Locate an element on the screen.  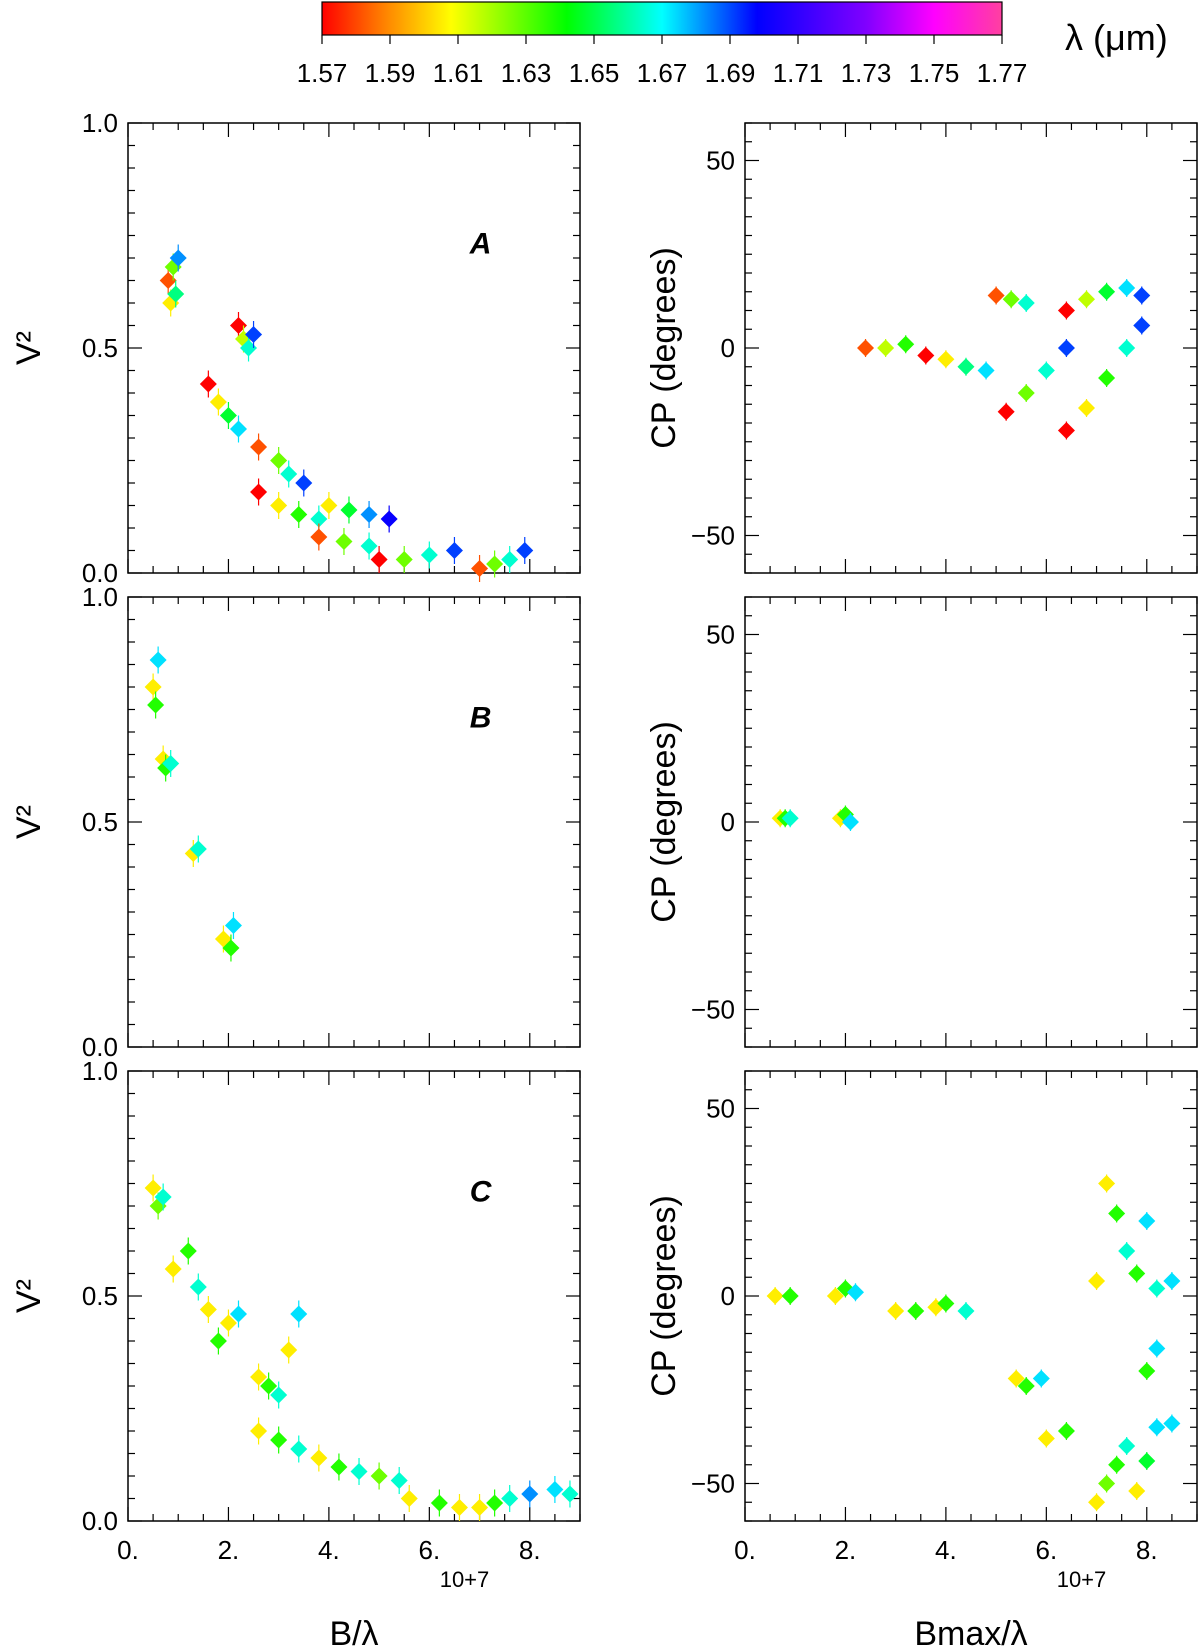
colorbar-tick-label: 1.67 is located at coordinates (662, 73).